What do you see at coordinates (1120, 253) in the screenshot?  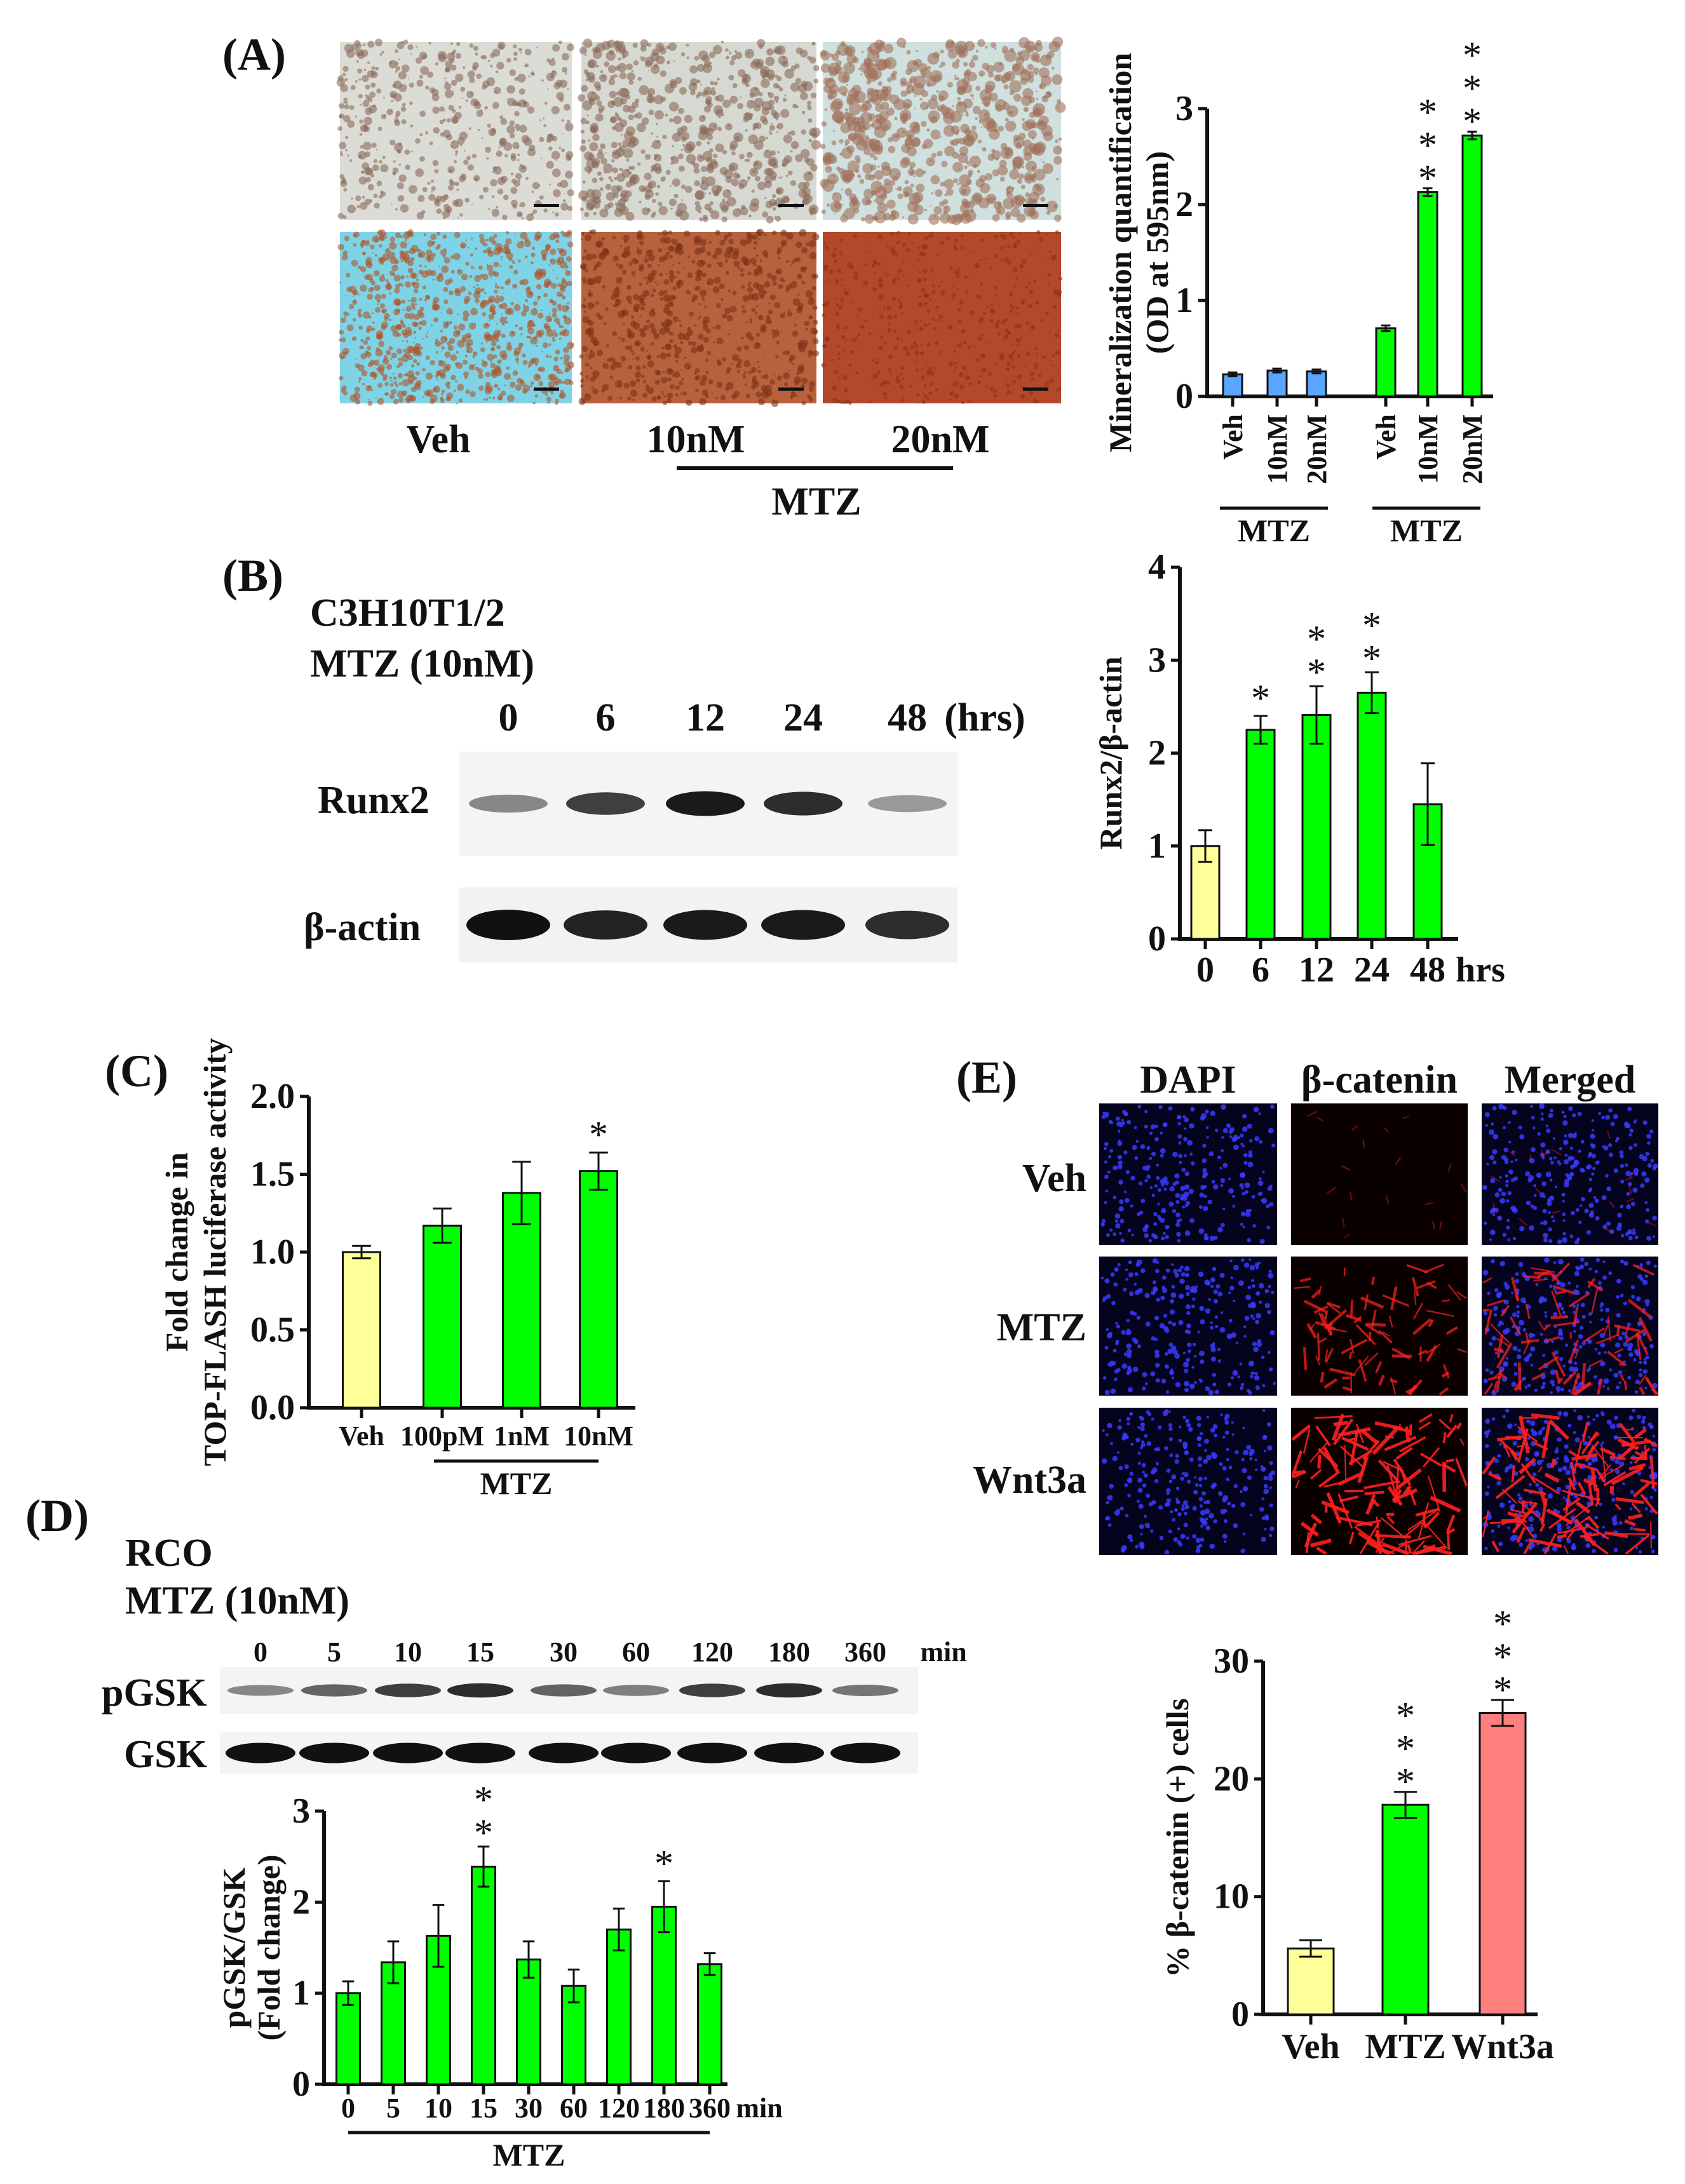 I see `y-axis-label: Mineralization quantification` at bounding box center [1120, 253].